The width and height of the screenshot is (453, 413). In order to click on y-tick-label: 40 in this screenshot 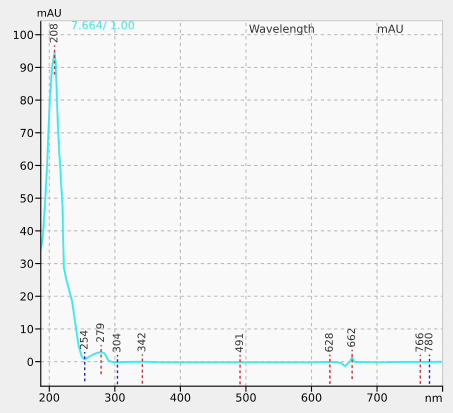, I will do `click(27, 231)`.